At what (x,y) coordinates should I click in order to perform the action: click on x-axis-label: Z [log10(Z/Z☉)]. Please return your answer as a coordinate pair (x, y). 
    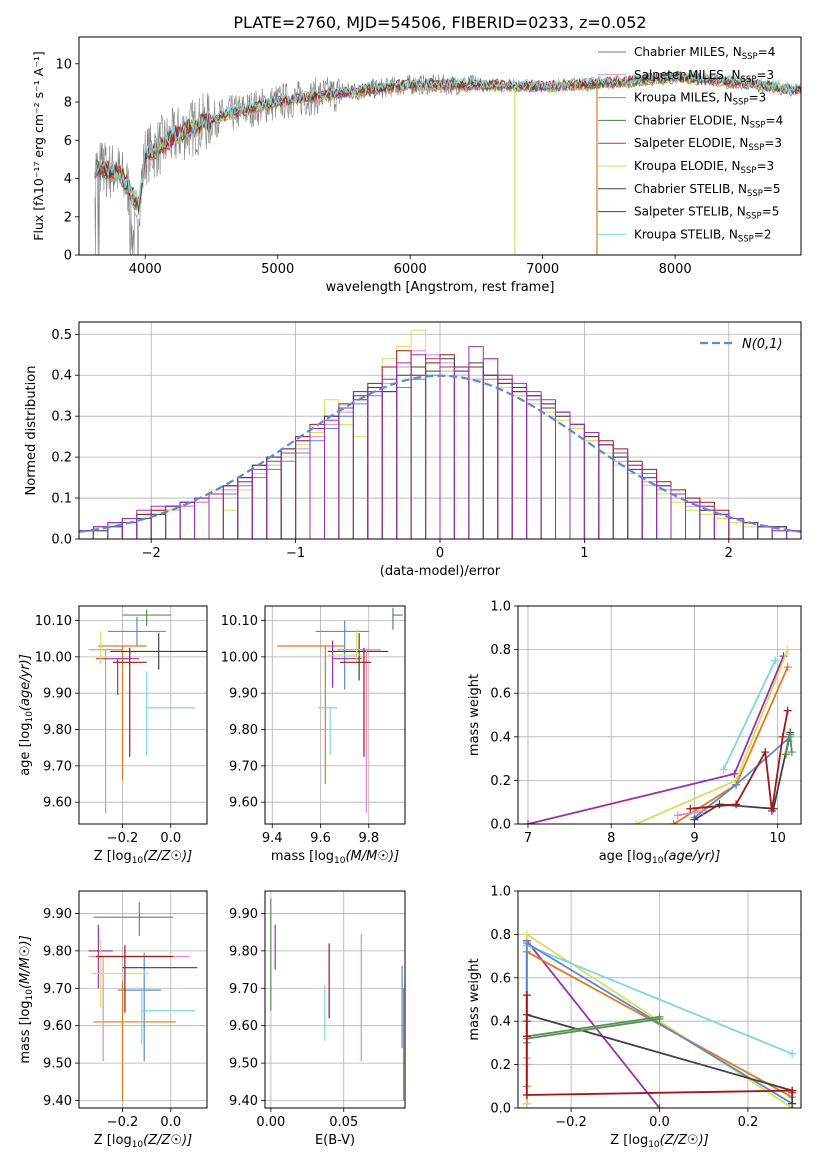
    Looking at the image, I should click on (659, 1141).